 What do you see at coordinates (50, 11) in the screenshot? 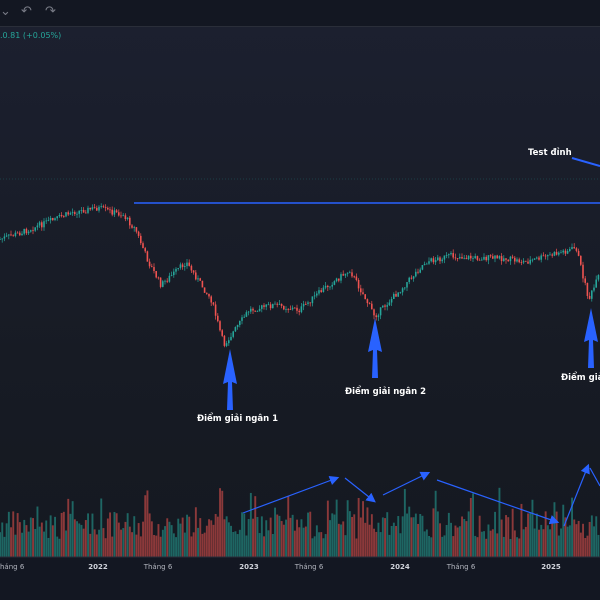
I see `redo-icon: ↷` at bounding box center [50, 11].